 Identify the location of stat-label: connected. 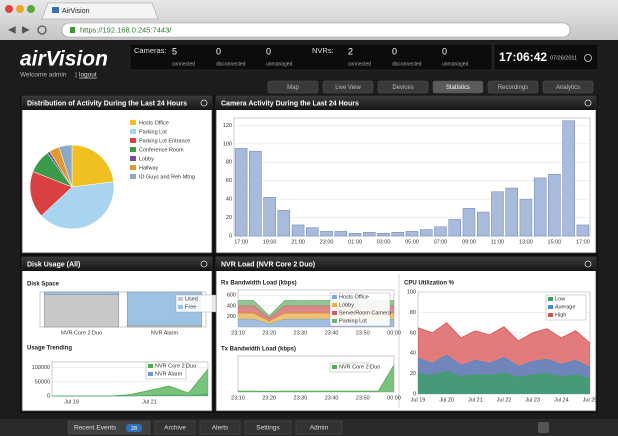
(183, 64).